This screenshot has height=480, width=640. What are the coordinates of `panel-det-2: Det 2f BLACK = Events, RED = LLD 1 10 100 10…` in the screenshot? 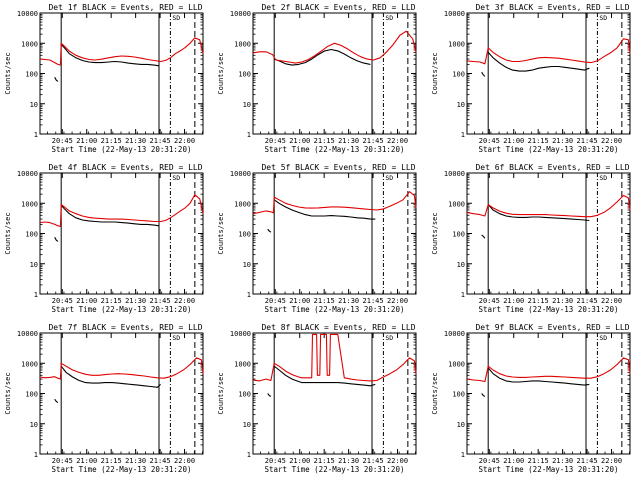 It's located at (317, 78).